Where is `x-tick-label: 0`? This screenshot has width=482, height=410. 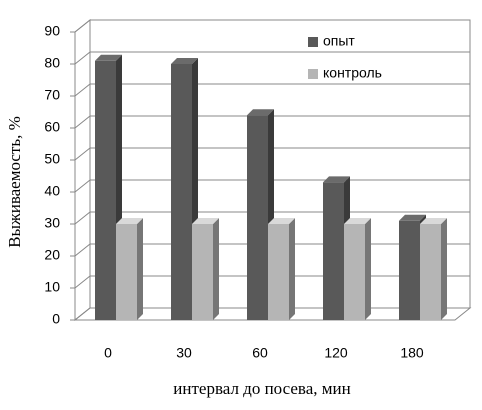
x-tick-label: 0 is located at coordinates (108, 353).